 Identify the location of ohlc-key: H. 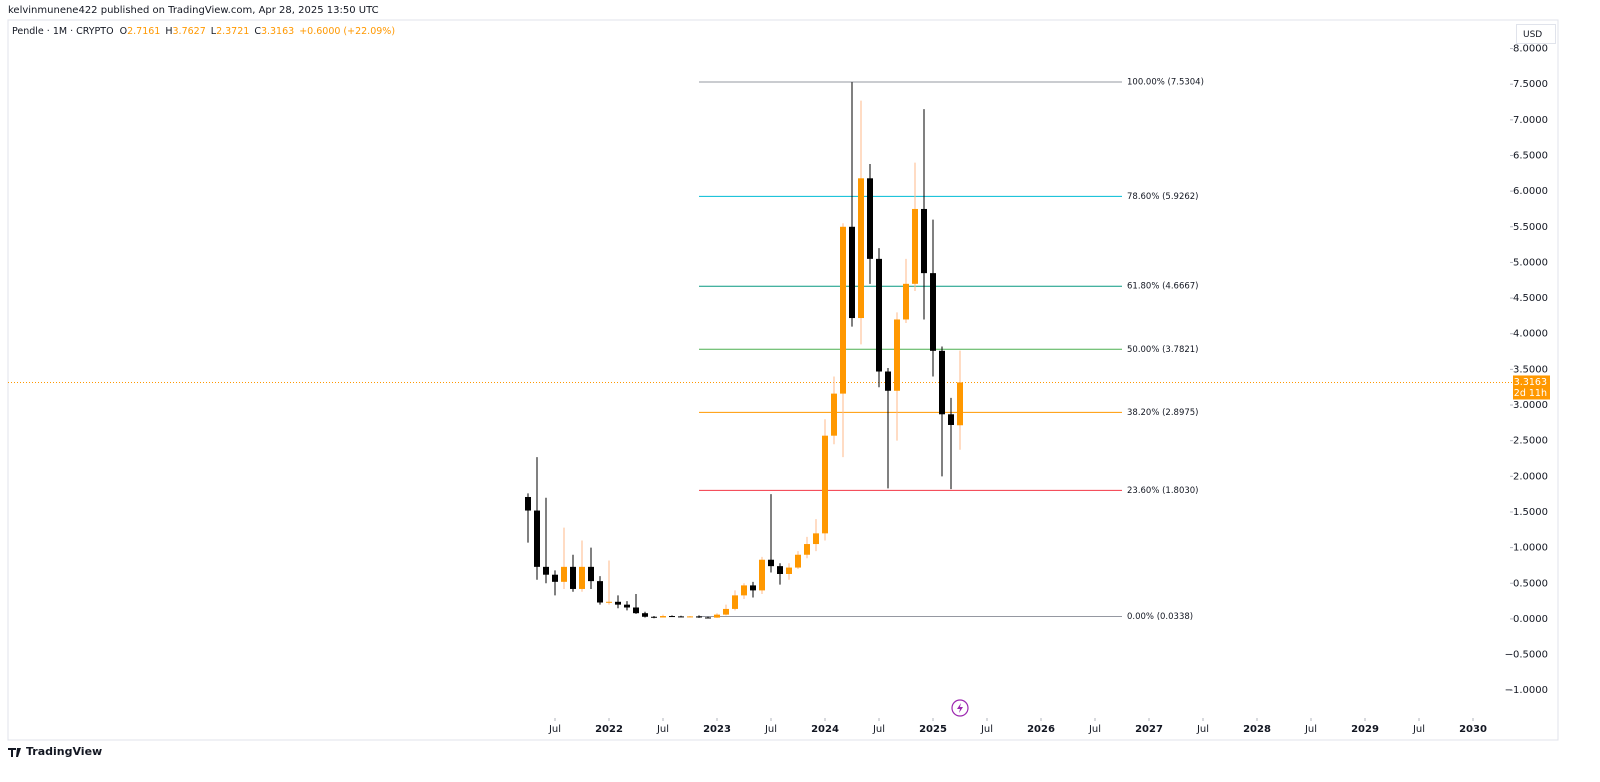
(169, 31).